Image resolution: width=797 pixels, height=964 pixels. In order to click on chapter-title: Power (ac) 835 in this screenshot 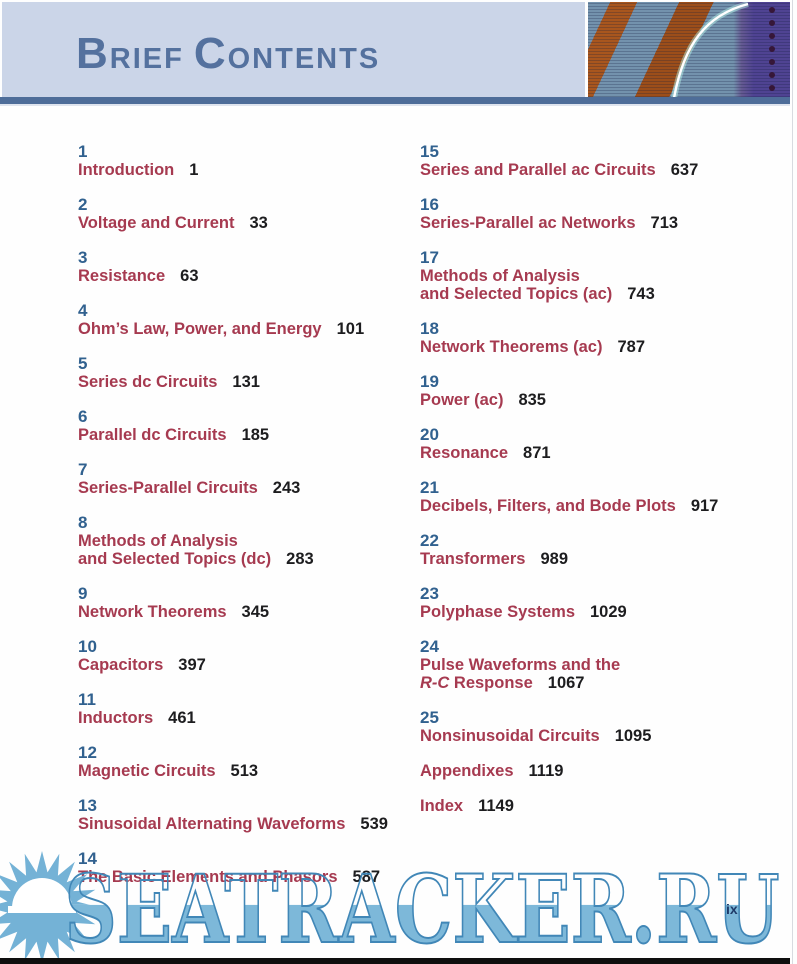, I will do `click(483, 400)`.